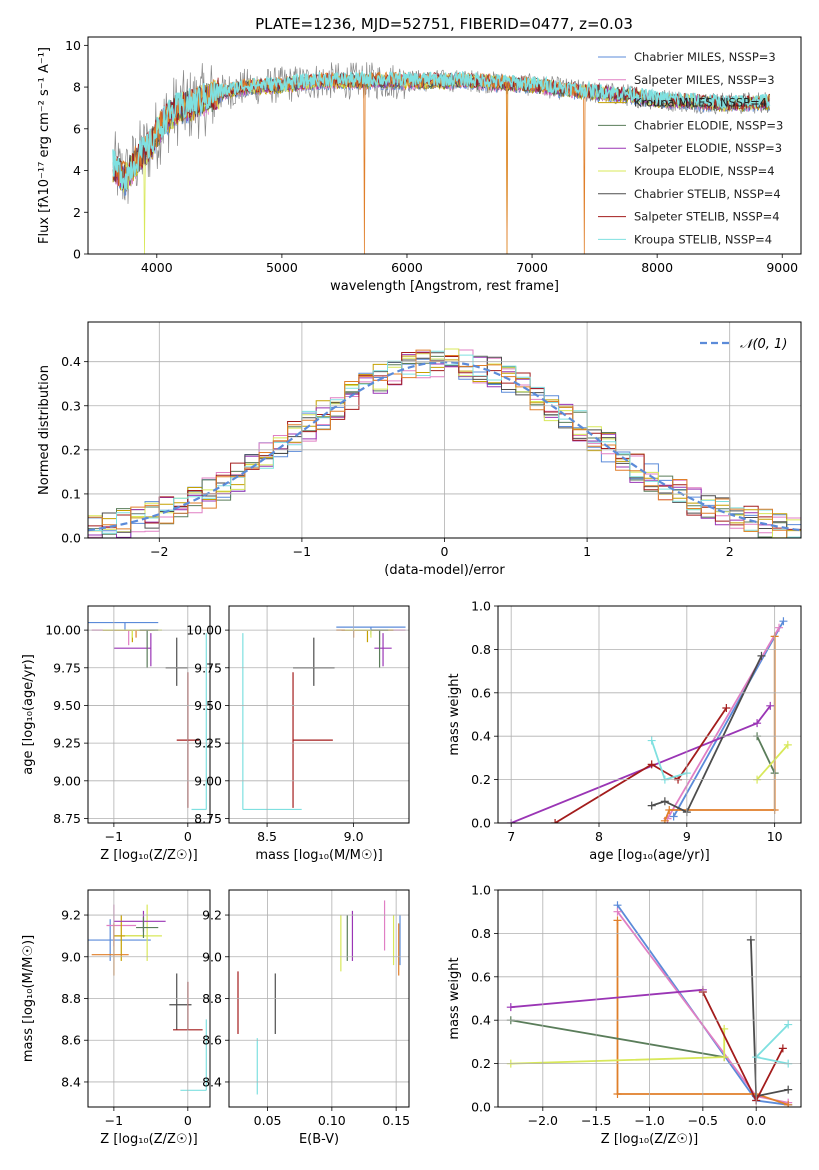 This screenshot has height=1170, width=819. Describe the element at coordinates (396, 1120) in the screenshot. I see `mass_vs_ebv-xtick-label: 0.15` at that location.